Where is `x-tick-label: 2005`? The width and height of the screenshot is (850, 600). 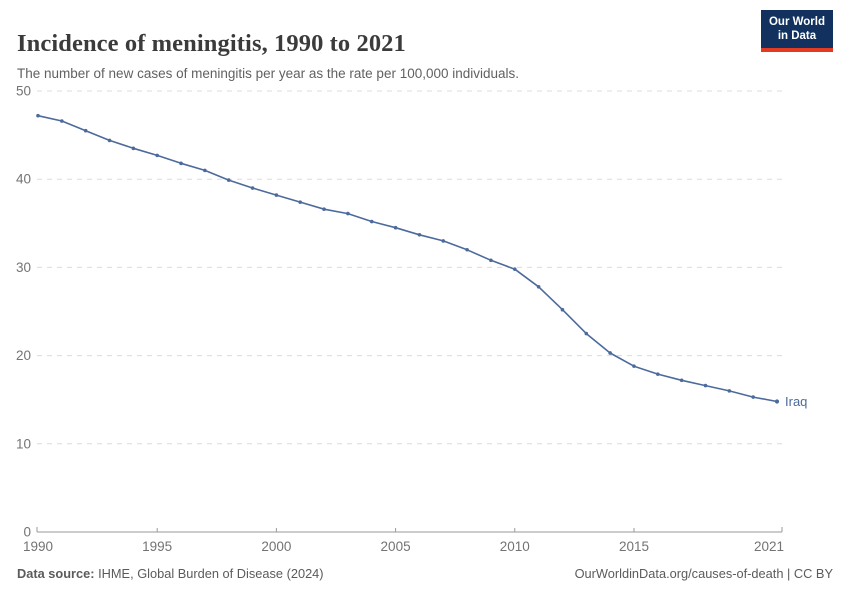
x-tick-label: 2005 is located at coordinates (396, 546).